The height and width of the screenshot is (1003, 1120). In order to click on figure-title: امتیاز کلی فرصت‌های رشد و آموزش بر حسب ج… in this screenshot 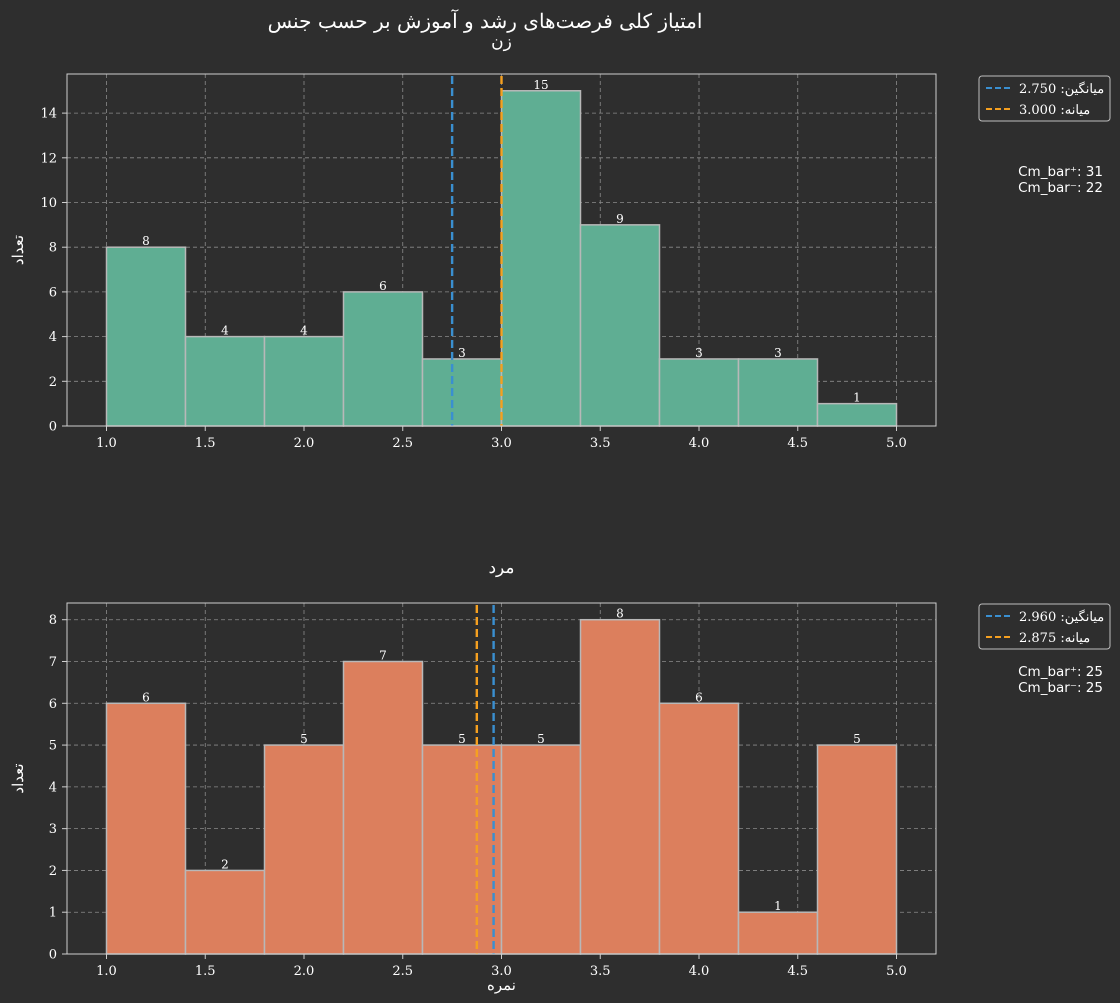, I will do `click(485, 21)`.